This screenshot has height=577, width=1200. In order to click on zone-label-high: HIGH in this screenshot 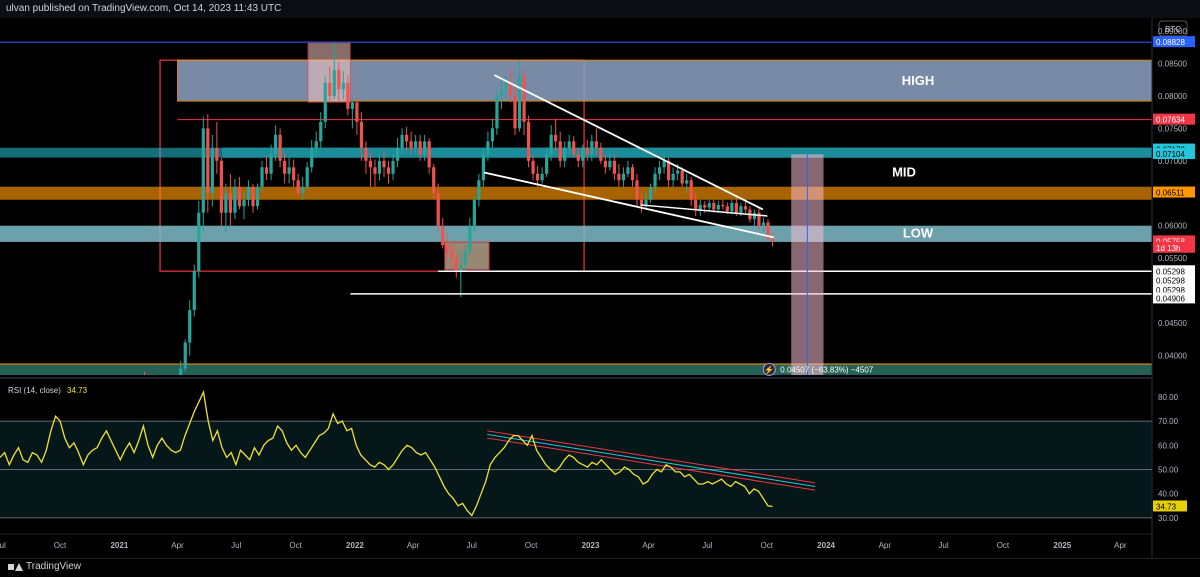, I will do `click(918, 80)`.